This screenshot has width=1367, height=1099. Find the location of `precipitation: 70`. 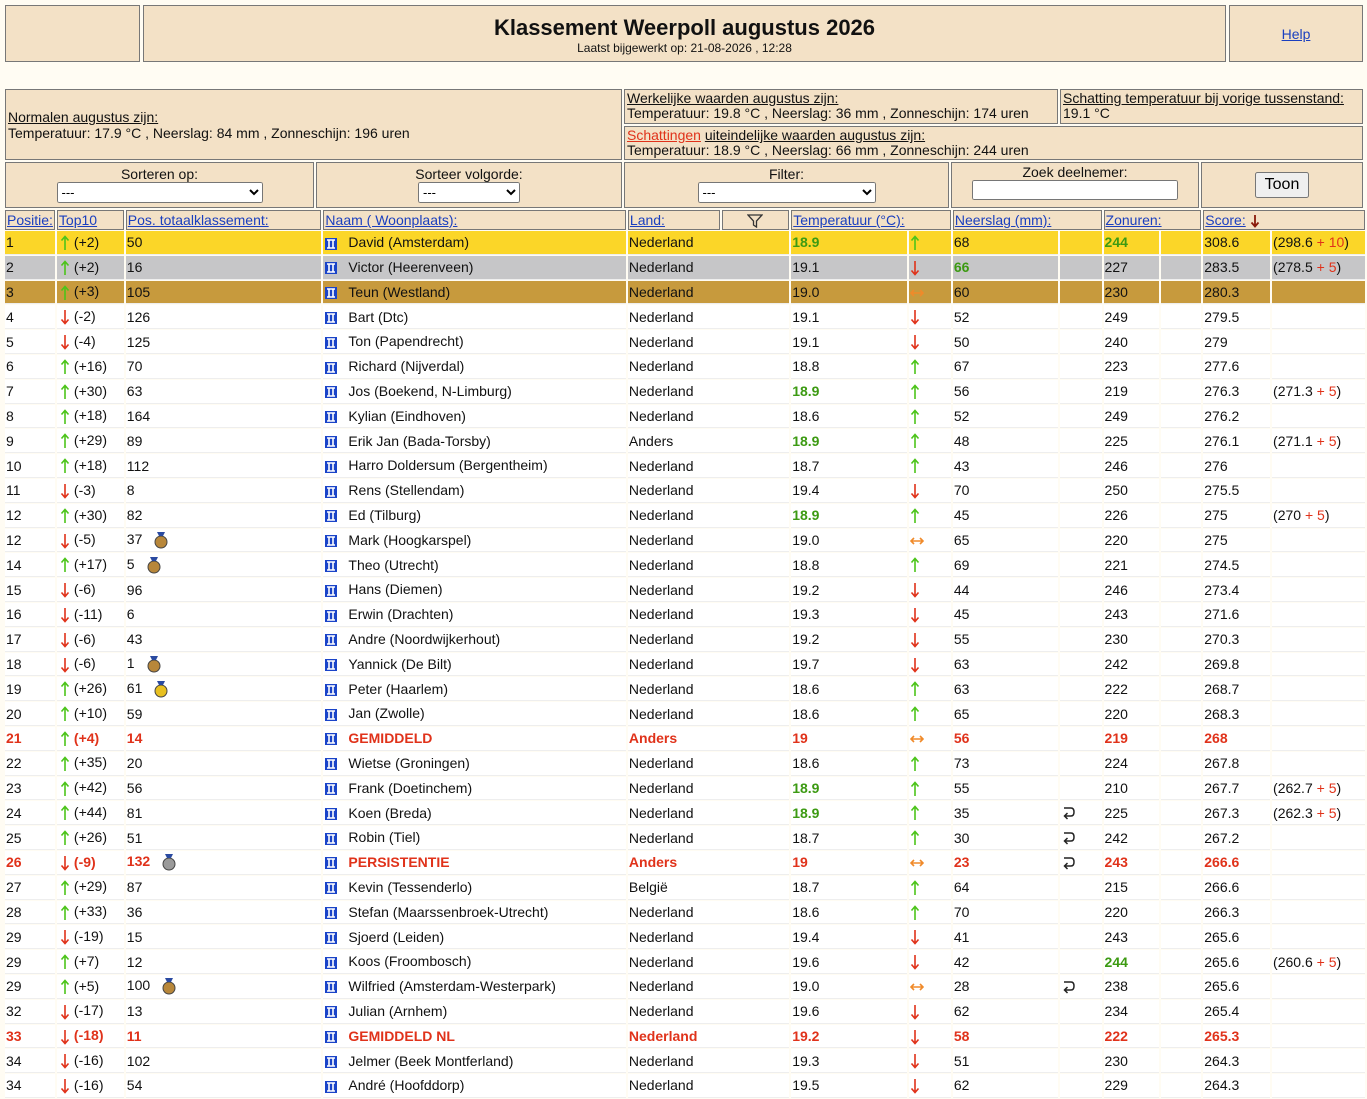

precipitation: 70 is located at coordinates (961, 911).